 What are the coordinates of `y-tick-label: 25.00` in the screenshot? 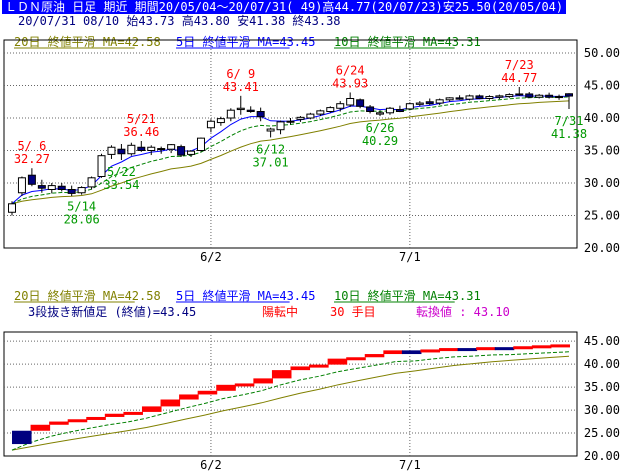 It's located at (602, 216).